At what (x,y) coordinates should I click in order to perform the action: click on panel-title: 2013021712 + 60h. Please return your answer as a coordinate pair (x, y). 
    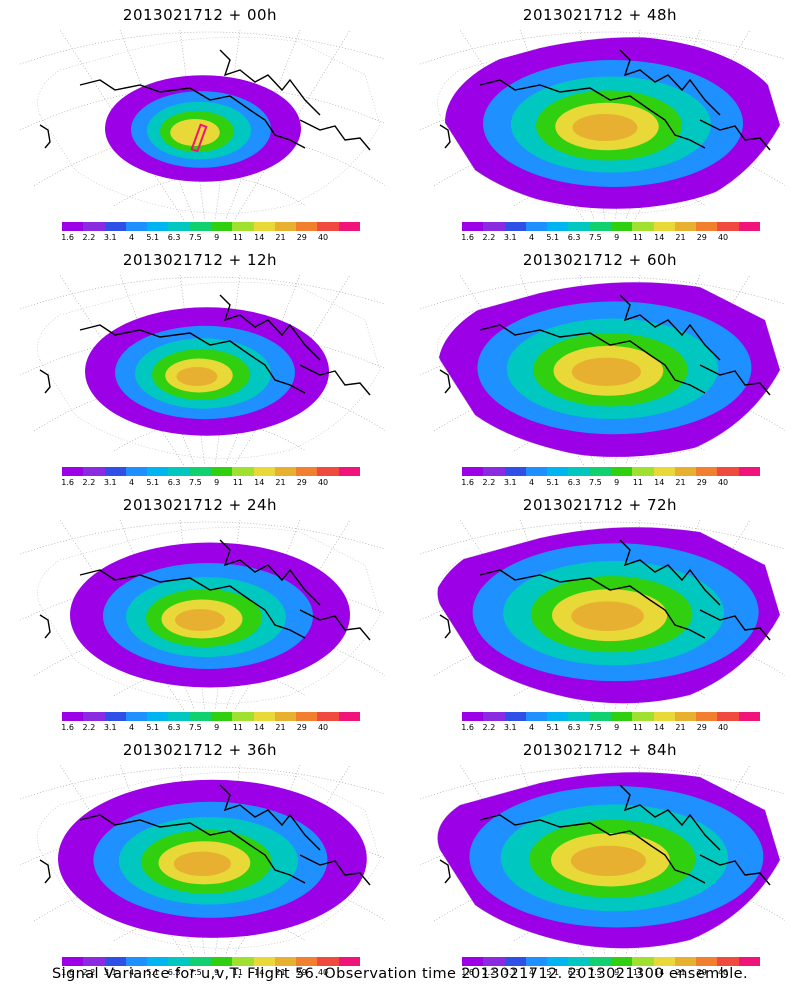
    Looking at the image, I should click on (600, 260).